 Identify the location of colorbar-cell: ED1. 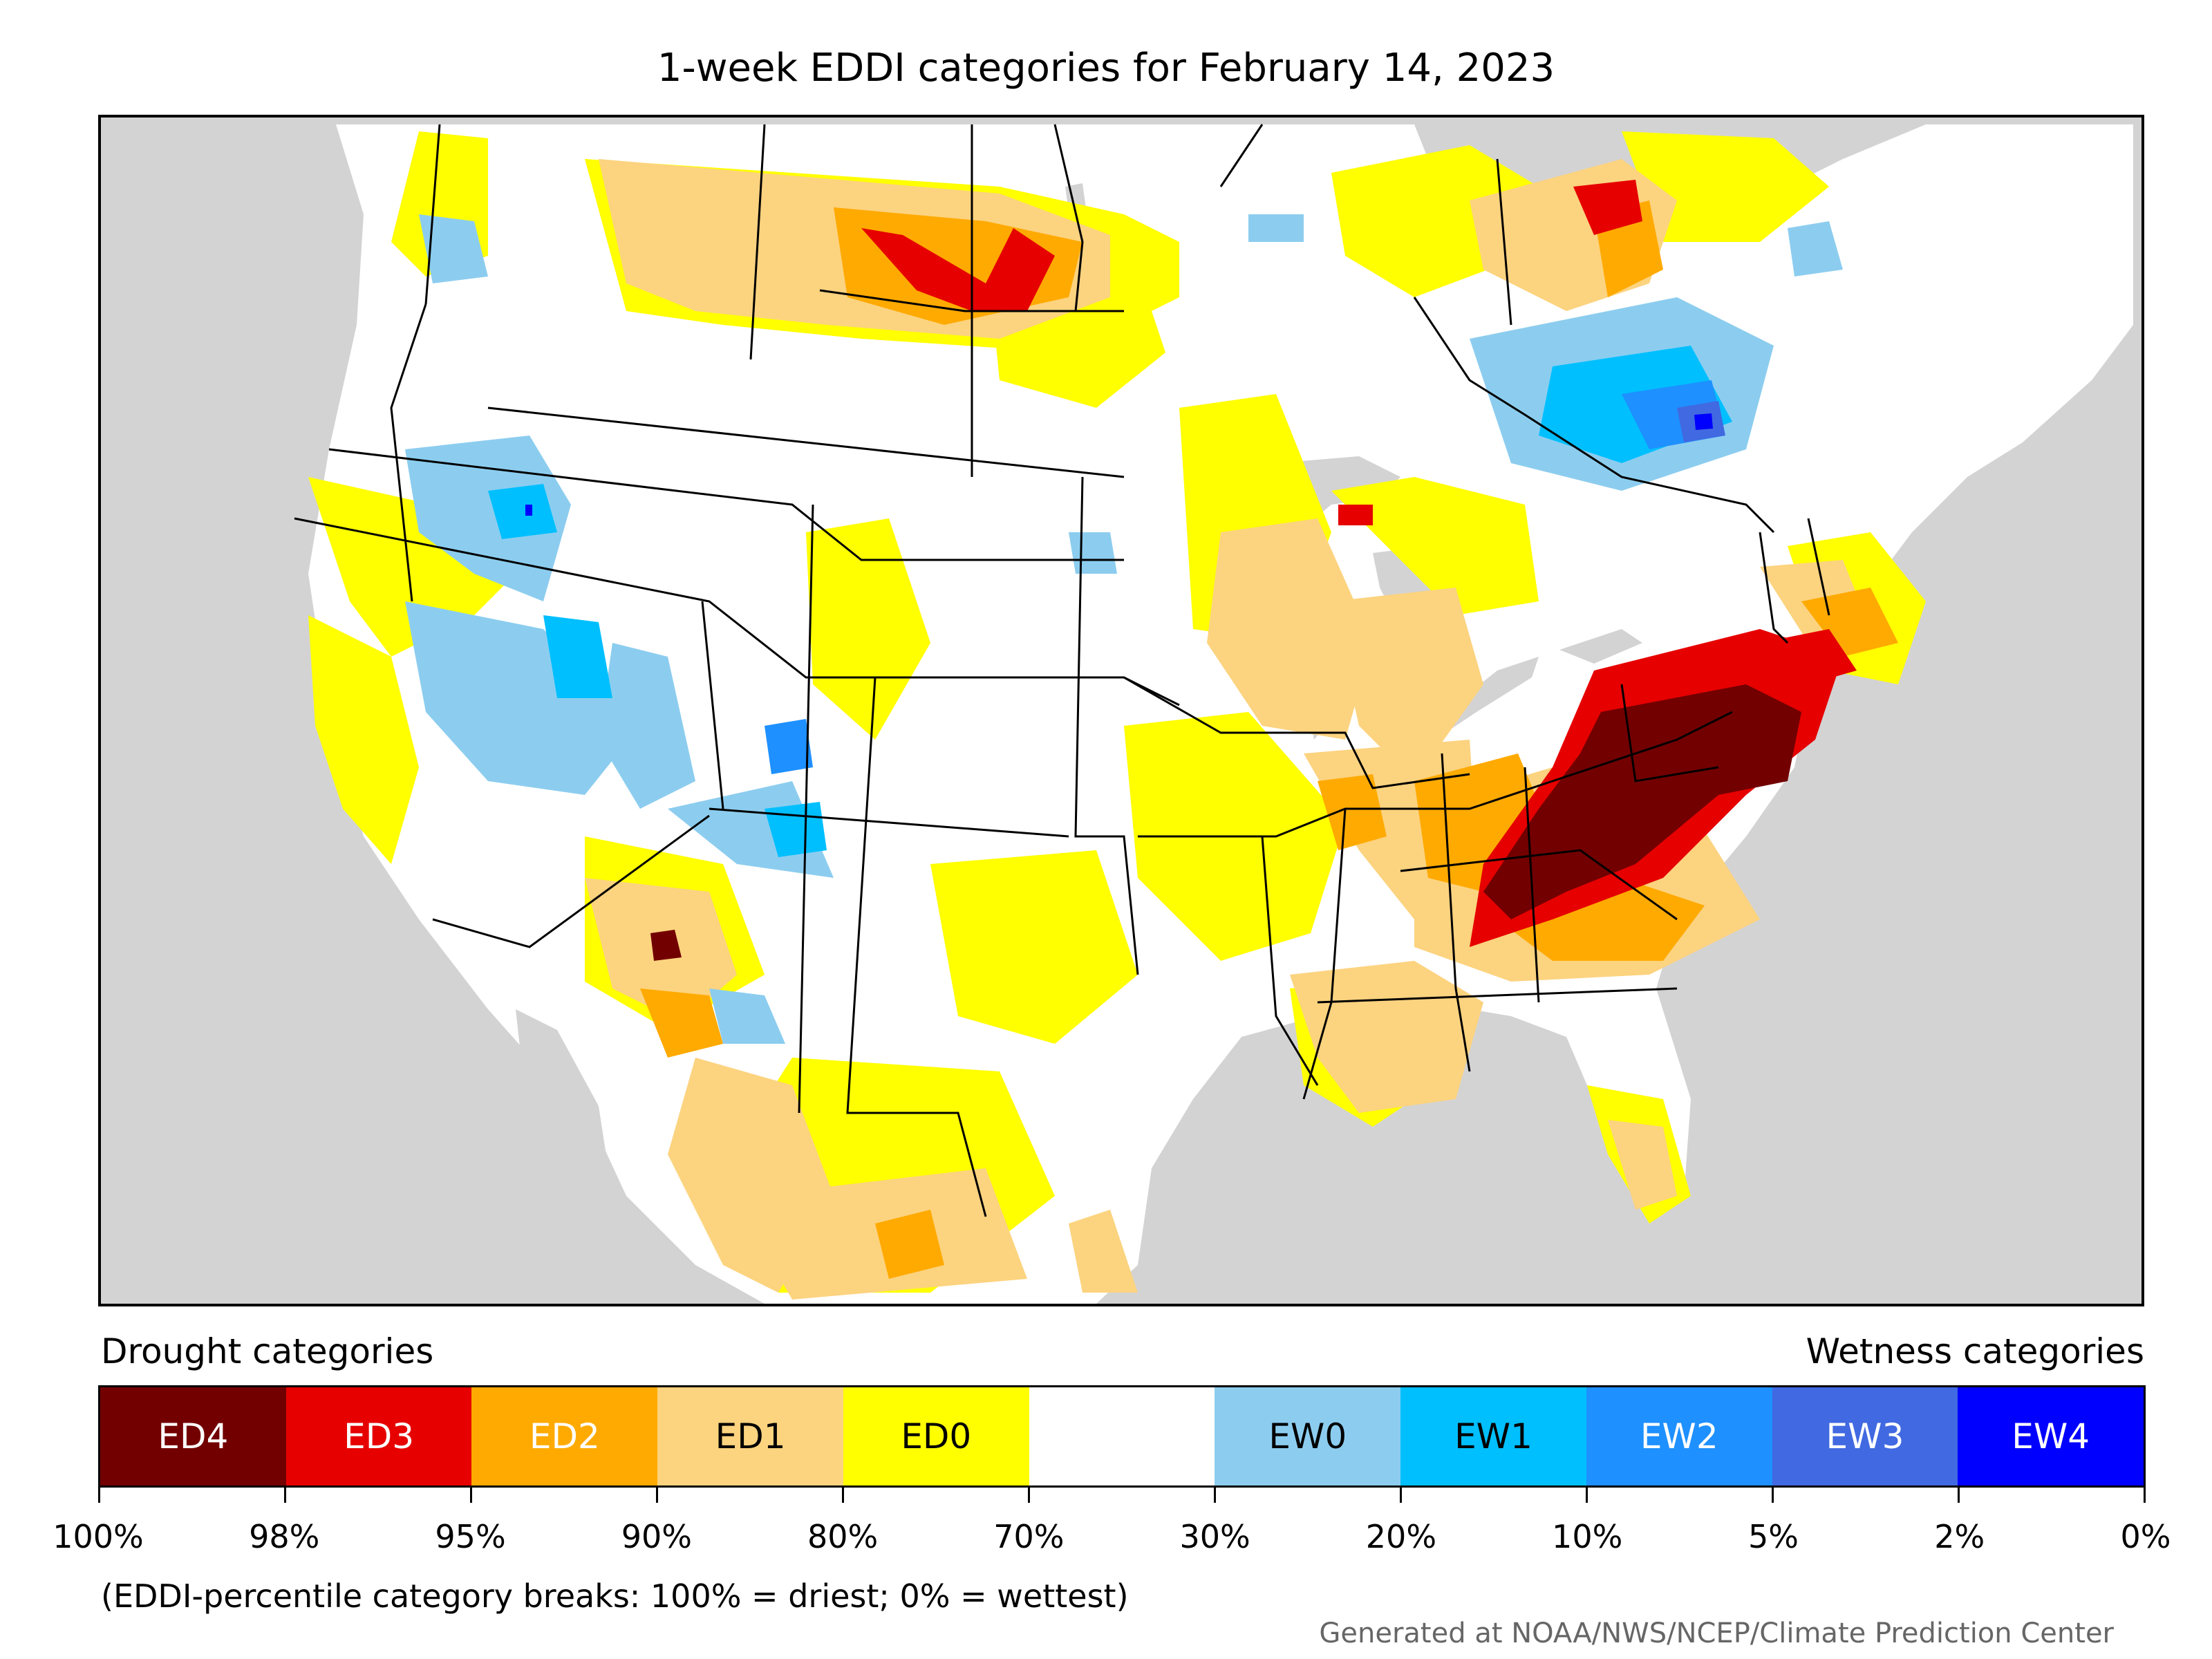
(750, 1436).